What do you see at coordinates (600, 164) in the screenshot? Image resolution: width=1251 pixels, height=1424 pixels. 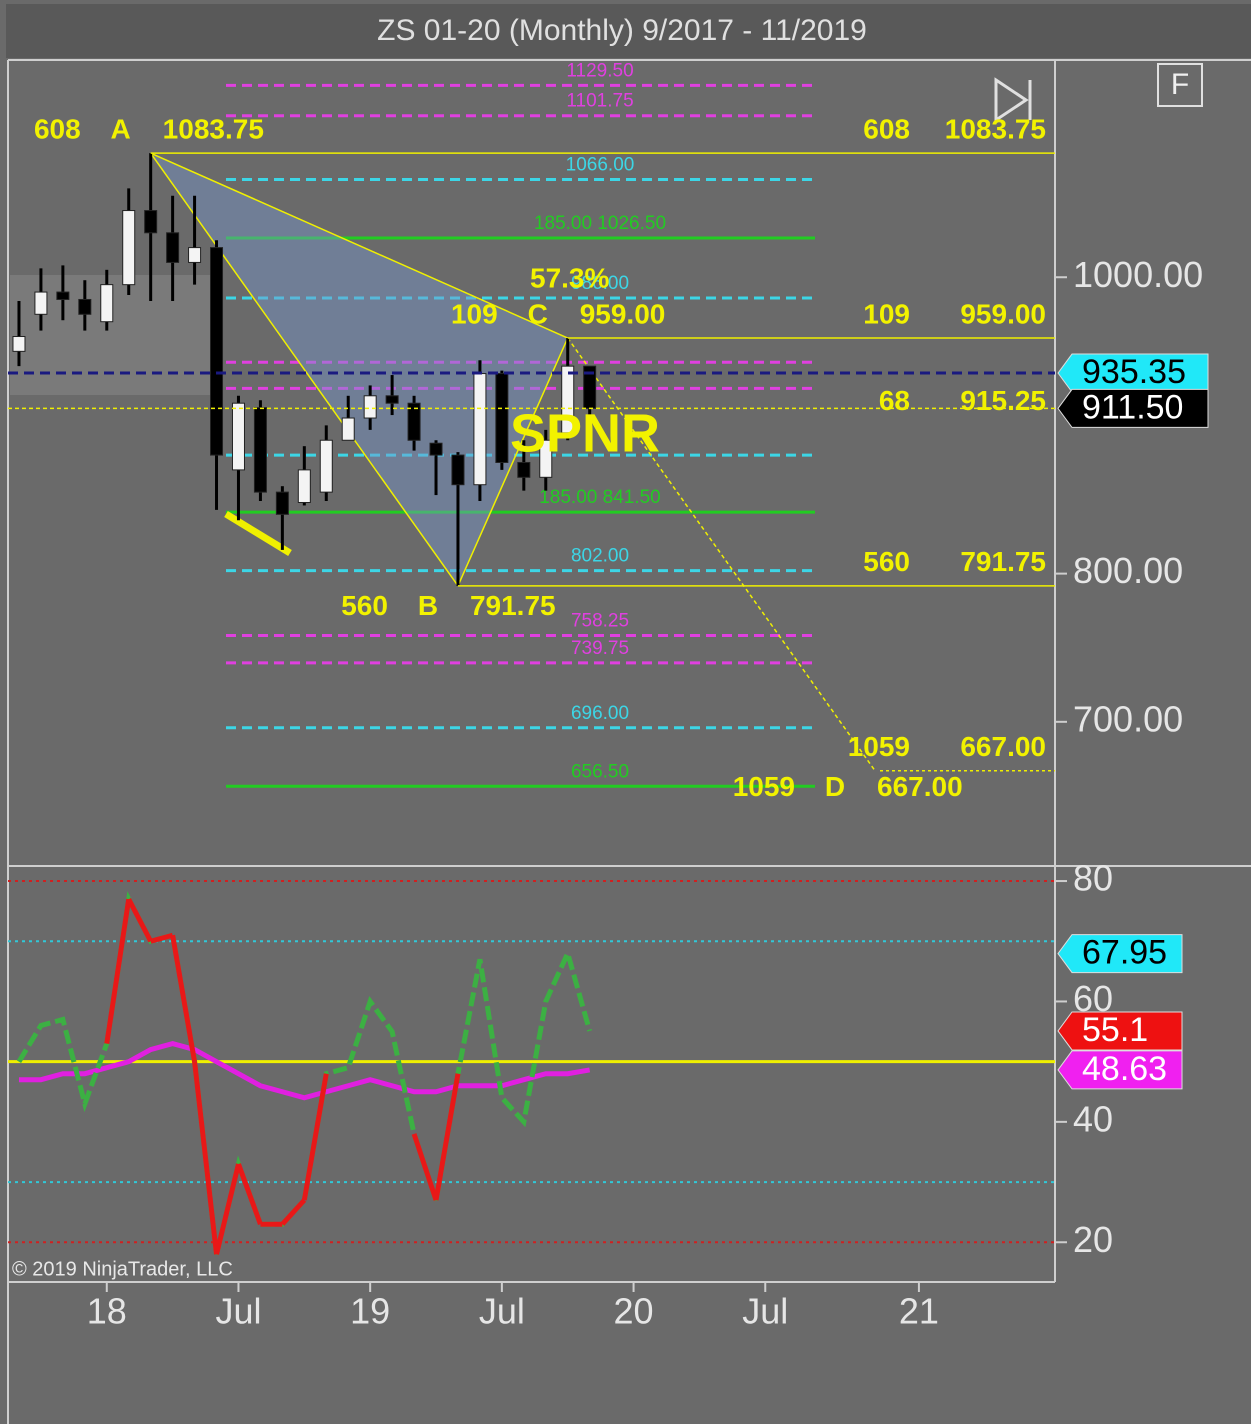 I see `level-label: 1066.00` at bounding box center [600, 164].